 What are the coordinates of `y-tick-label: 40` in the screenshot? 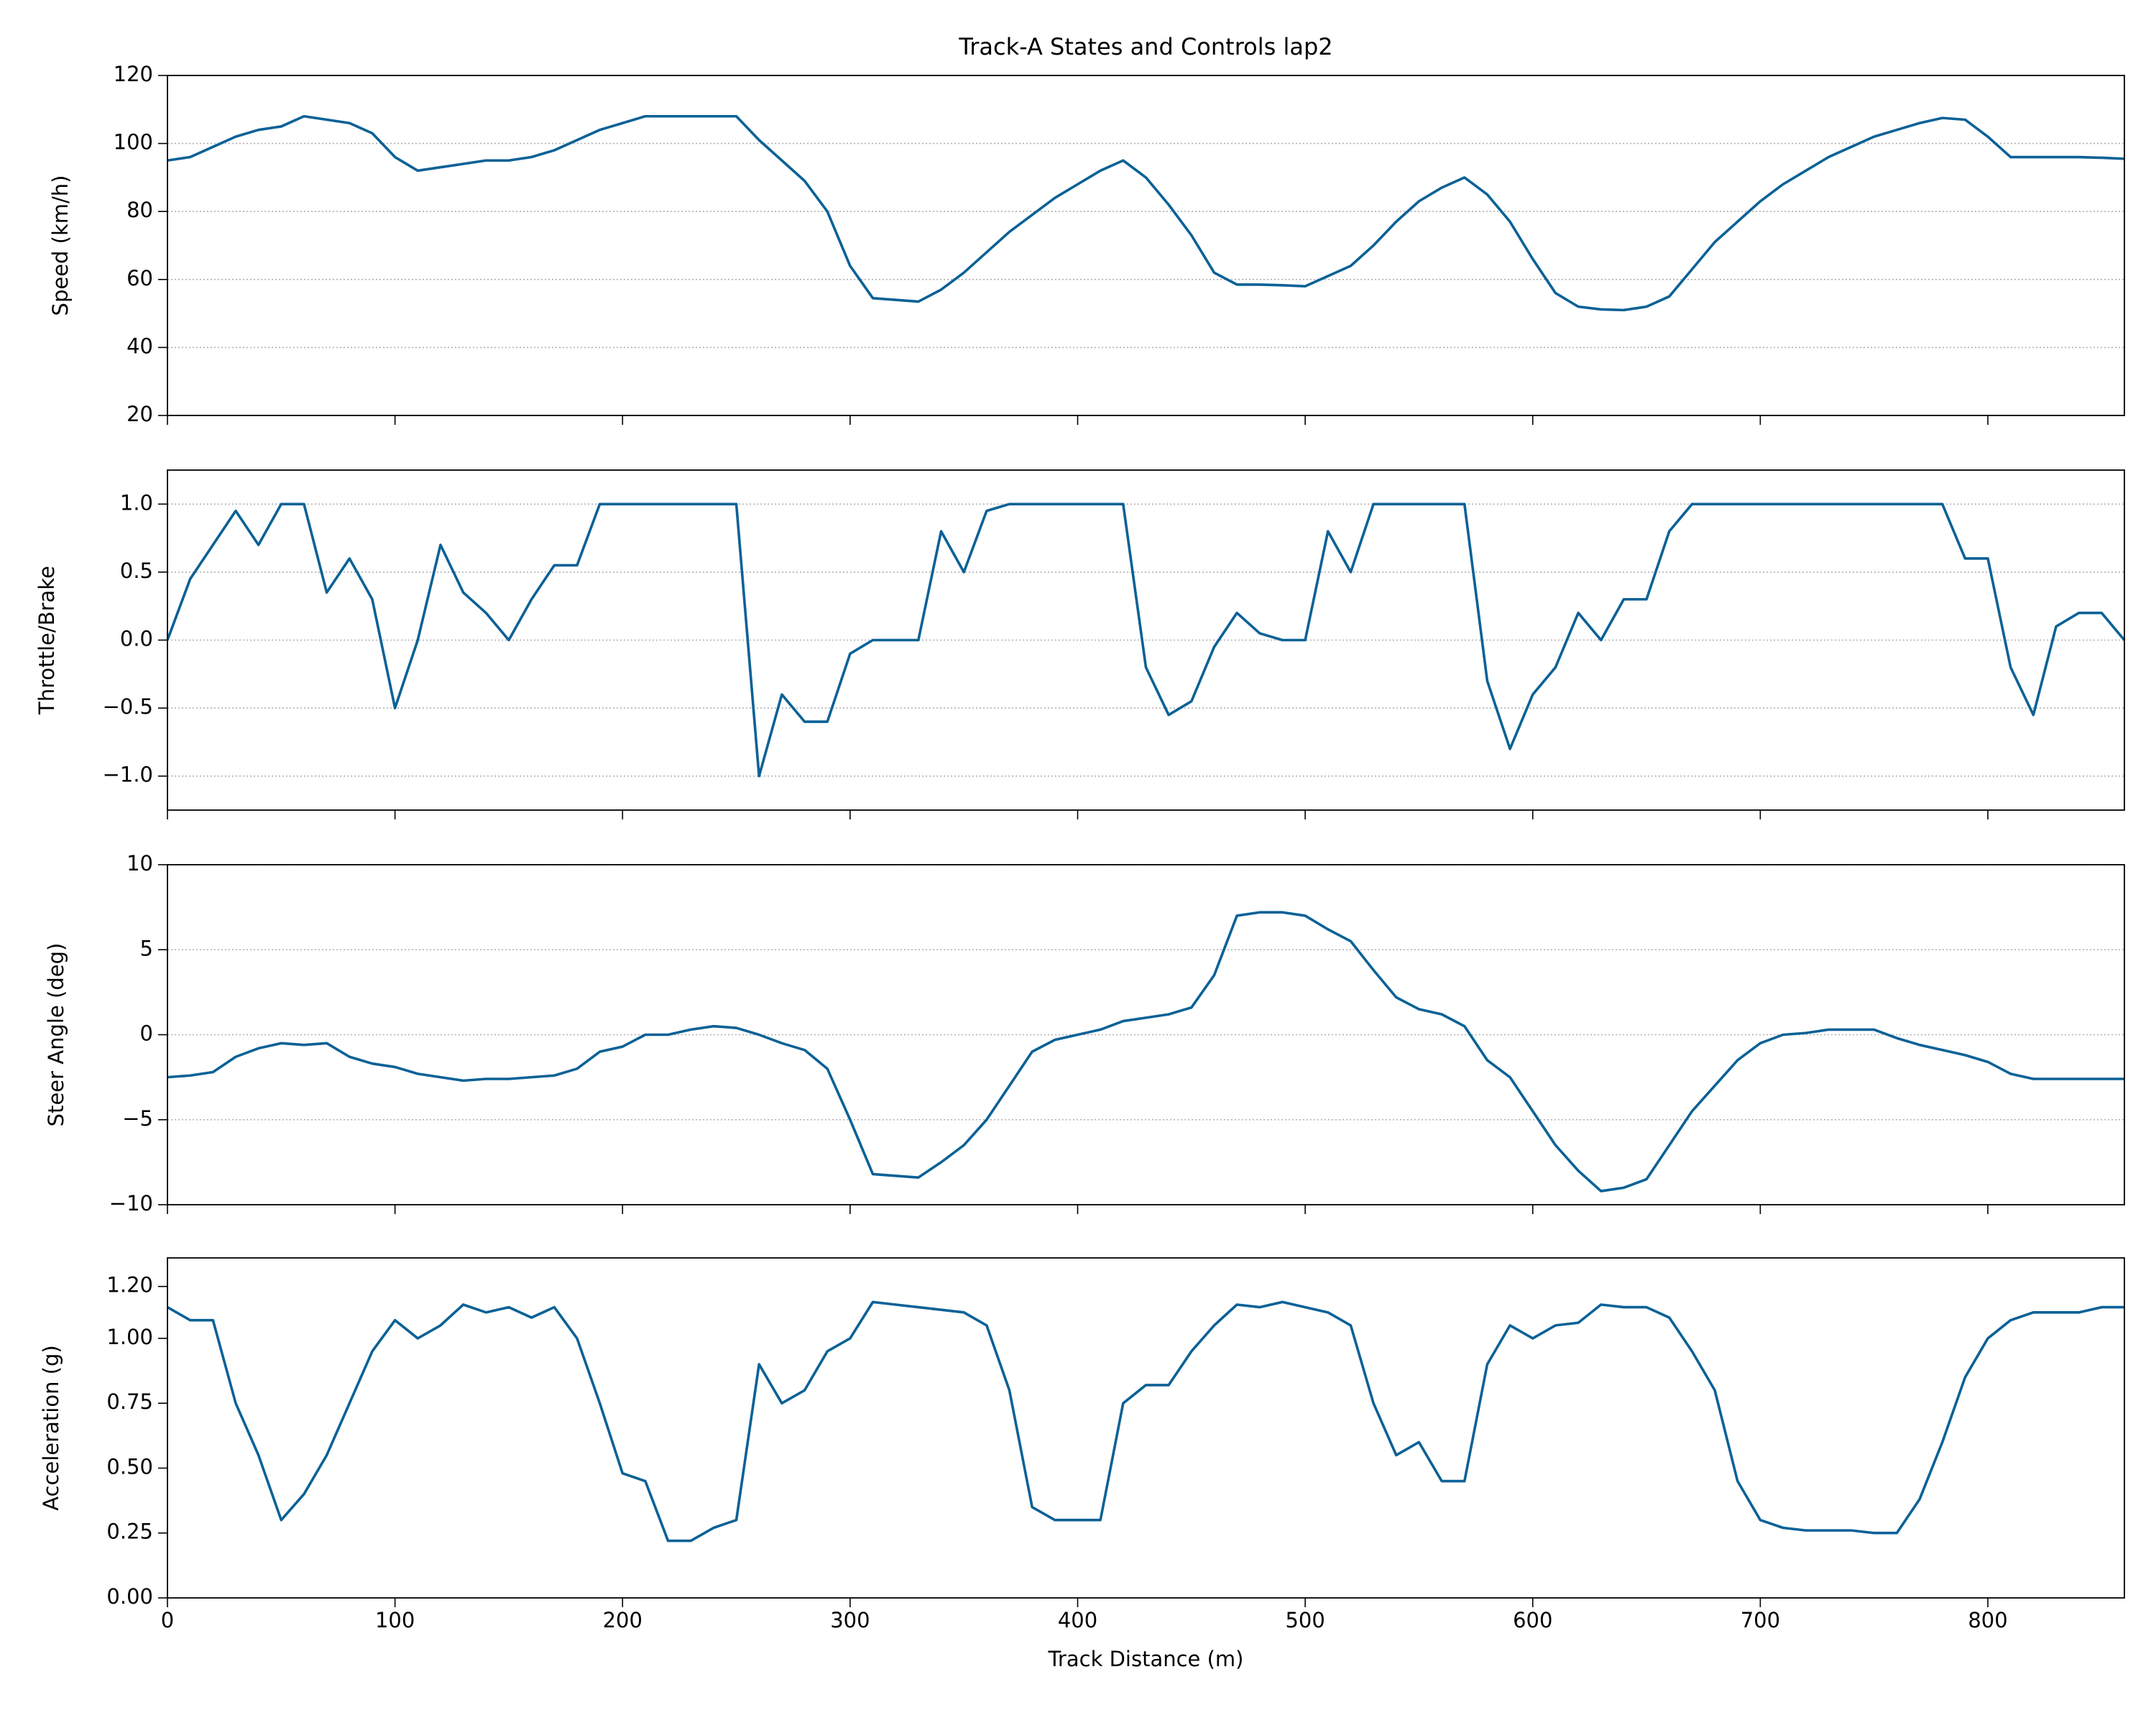 It's located at (139, 346).